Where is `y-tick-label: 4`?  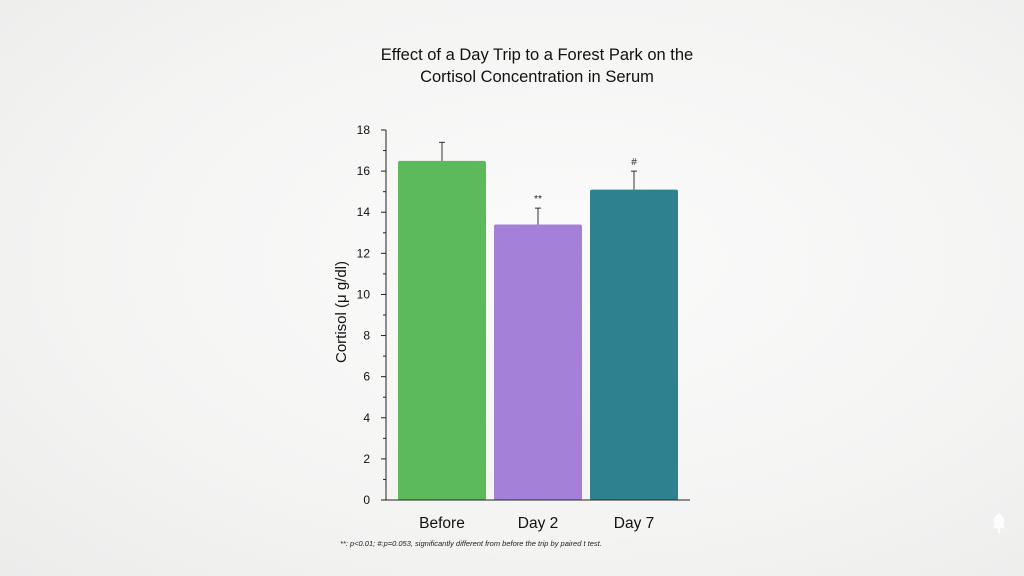
y-tick-label: 4 is located at coordinates (366, 418).